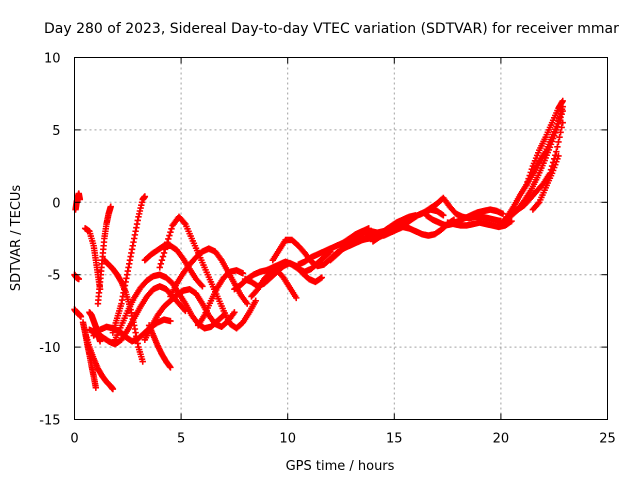 Image resolution: width=640 pixels, height=480 pixels. What do you see at coordinates (54, 276) in the screenshot?
I see `y-tick-label: -5` at bounding box center [54, 276].